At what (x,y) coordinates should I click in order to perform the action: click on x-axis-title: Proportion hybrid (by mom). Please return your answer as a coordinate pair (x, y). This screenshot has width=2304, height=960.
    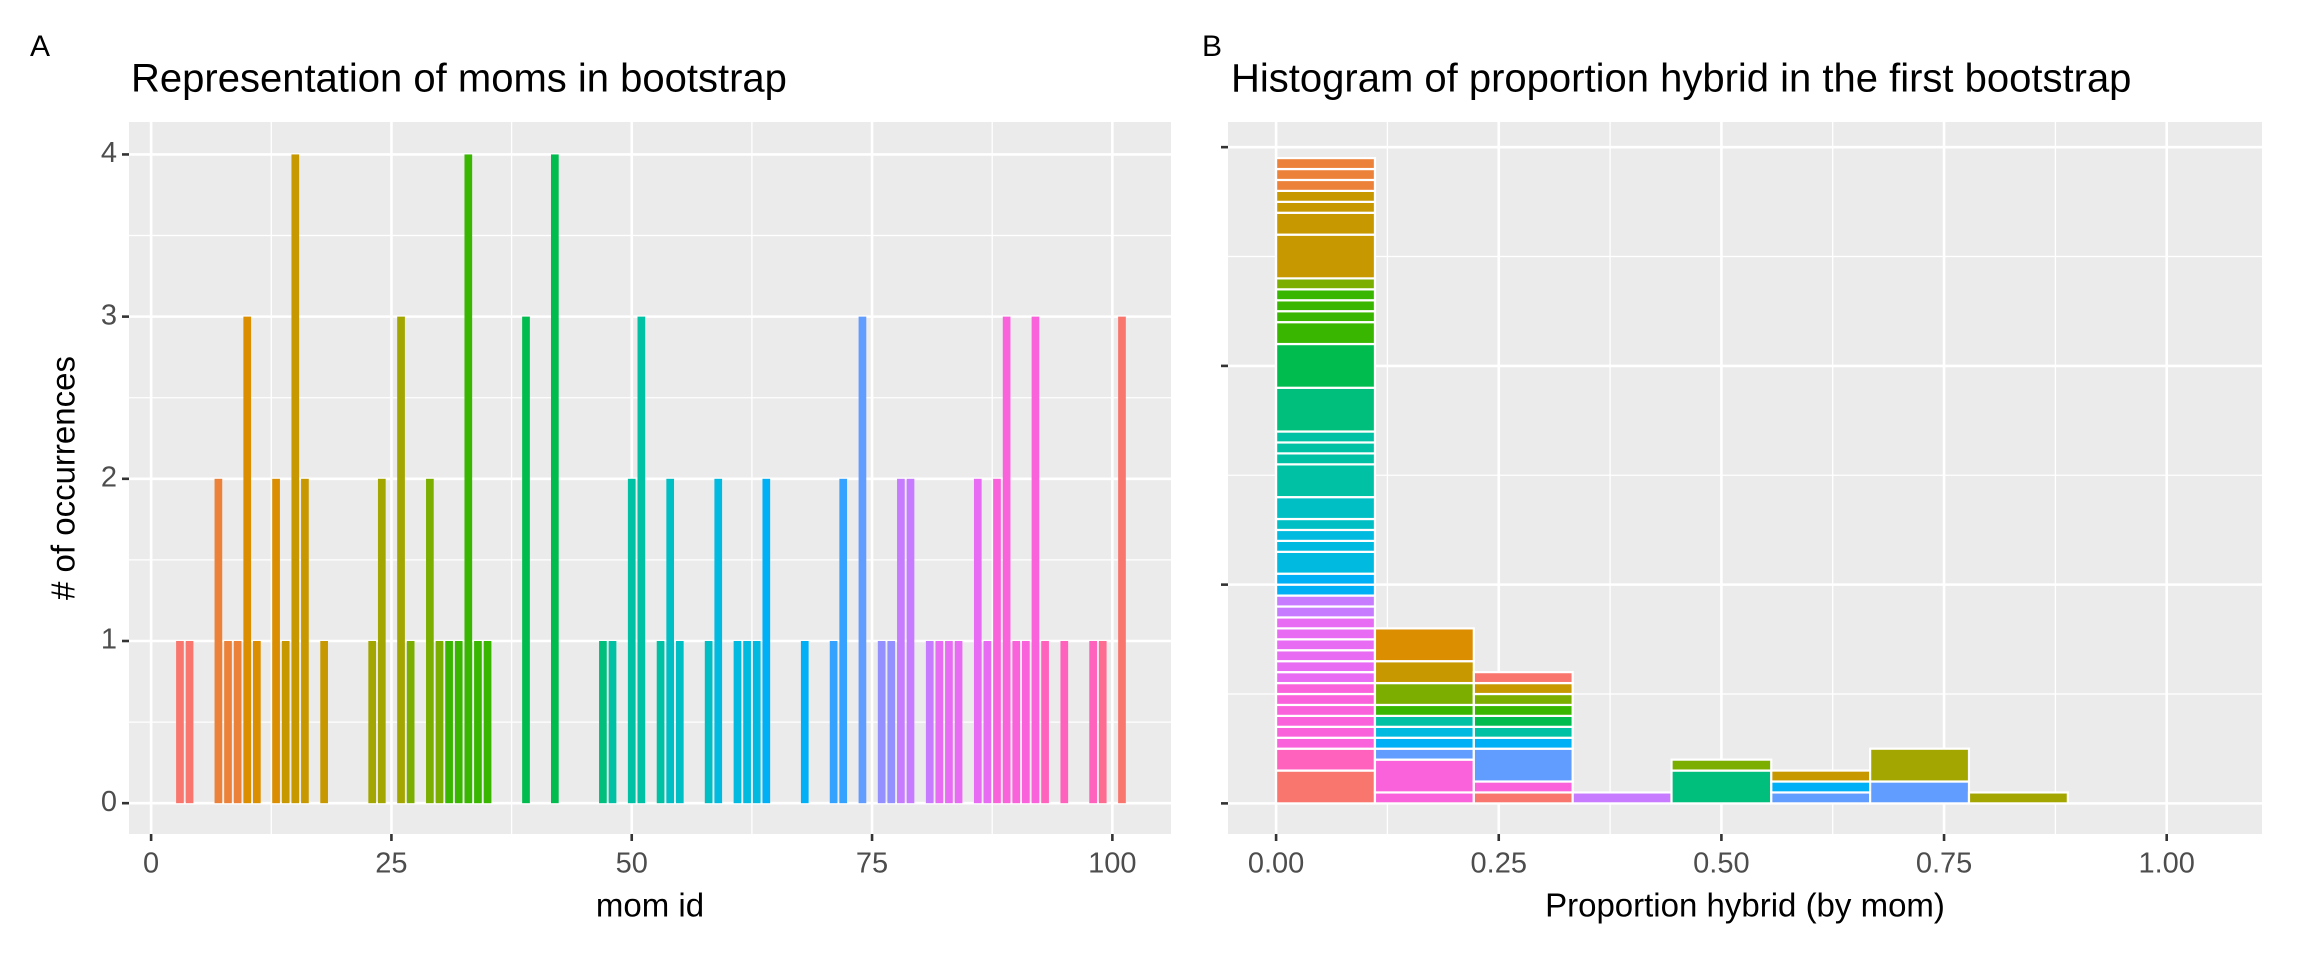
    Looking at the image, I should click on (1745, 905).